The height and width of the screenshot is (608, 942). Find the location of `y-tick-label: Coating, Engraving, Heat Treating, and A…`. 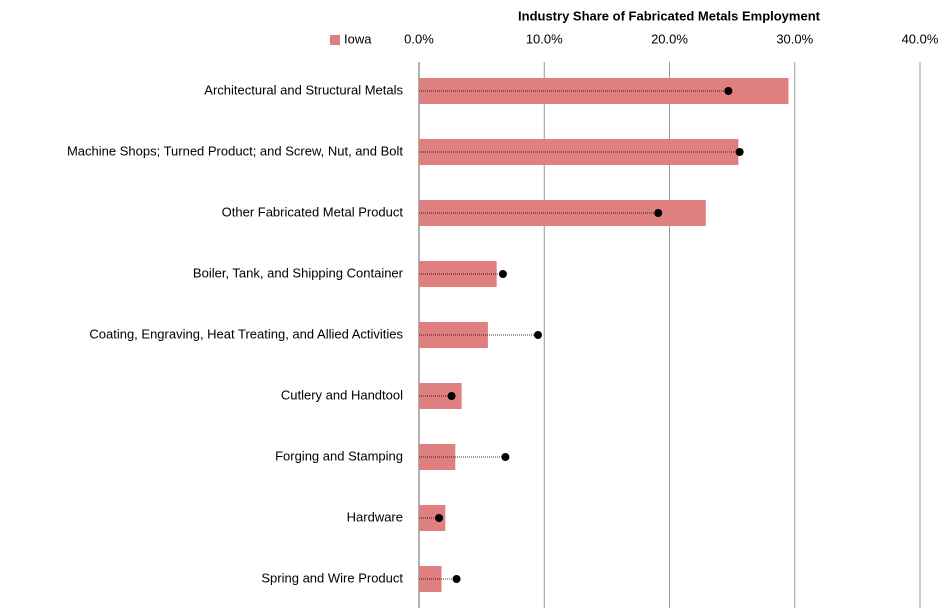

y-tick-label: Coating, Engraving, Heat Treating, and A… is located at coordinates (246, 333).